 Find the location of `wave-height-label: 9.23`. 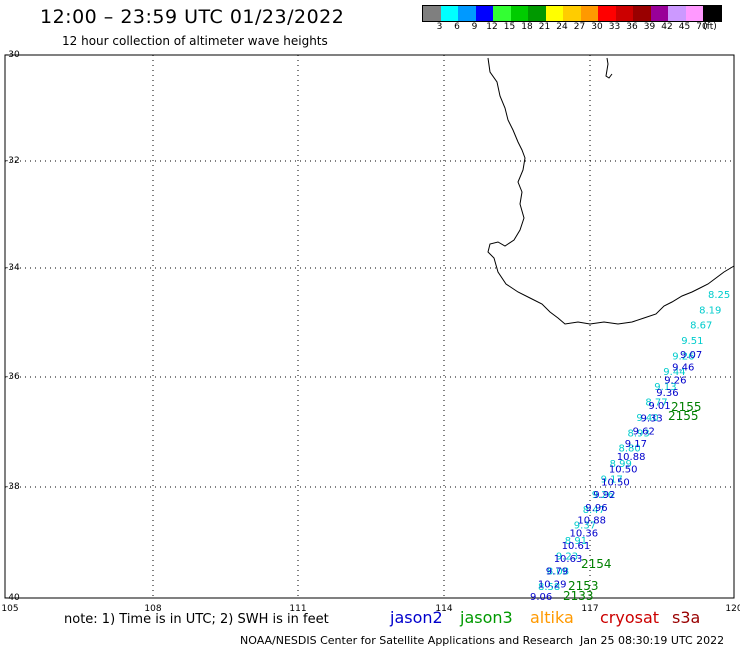

wave-height-label: 9.23 is located at coordinates (567, 556).